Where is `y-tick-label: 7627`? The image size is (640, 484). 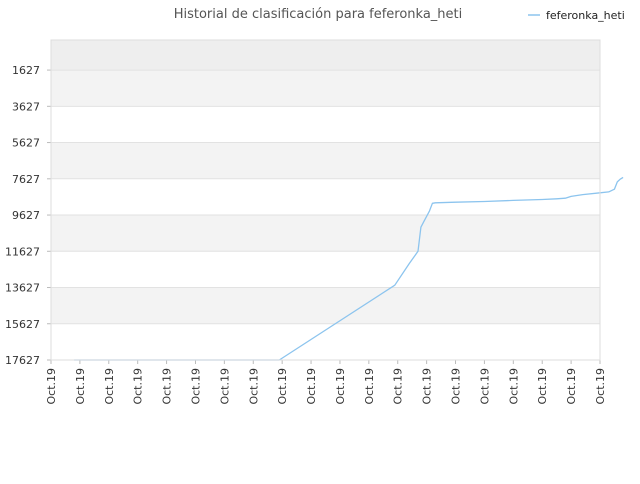
y-tick-label: 7627 is located at coordinates (26, 179).